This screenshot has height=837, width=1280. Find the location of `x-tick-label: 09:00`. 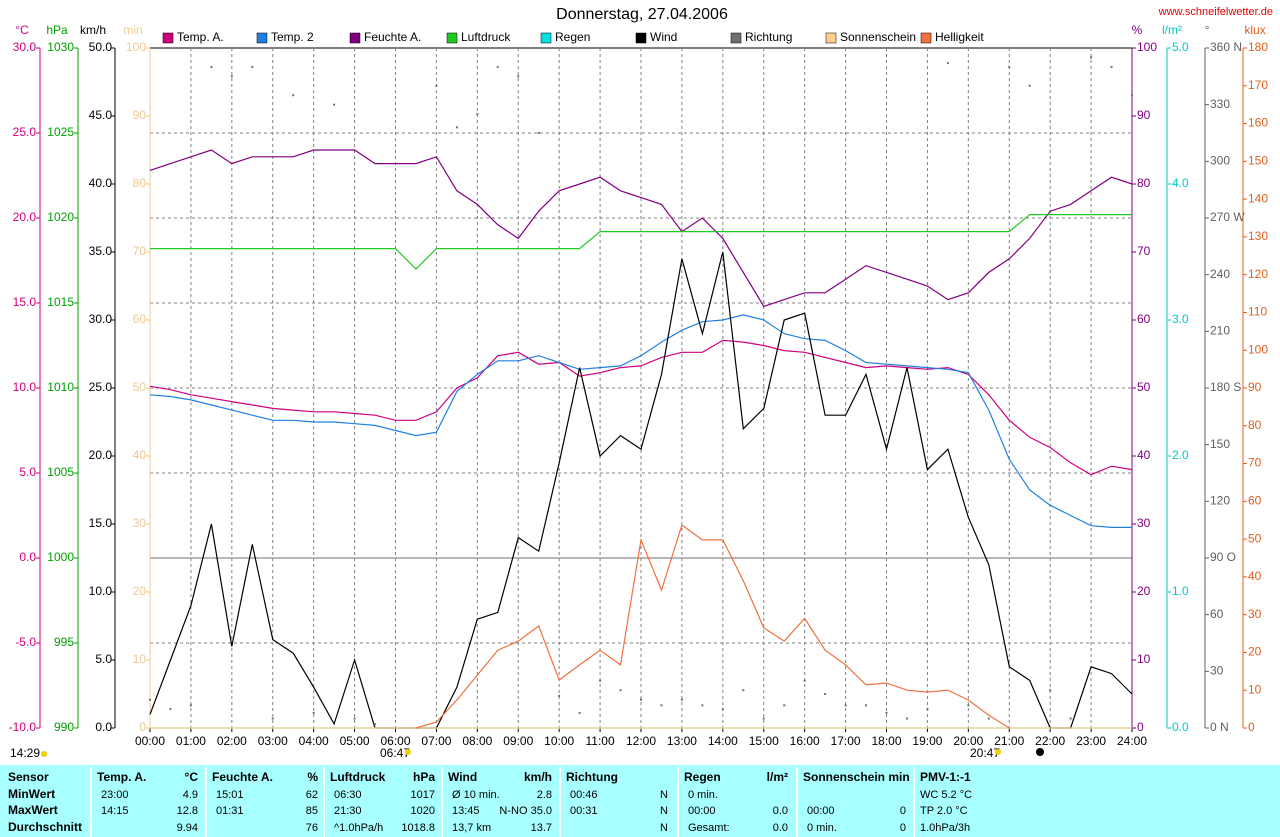

x-tick-label: 09:00 is located at coordinates (518, 741).